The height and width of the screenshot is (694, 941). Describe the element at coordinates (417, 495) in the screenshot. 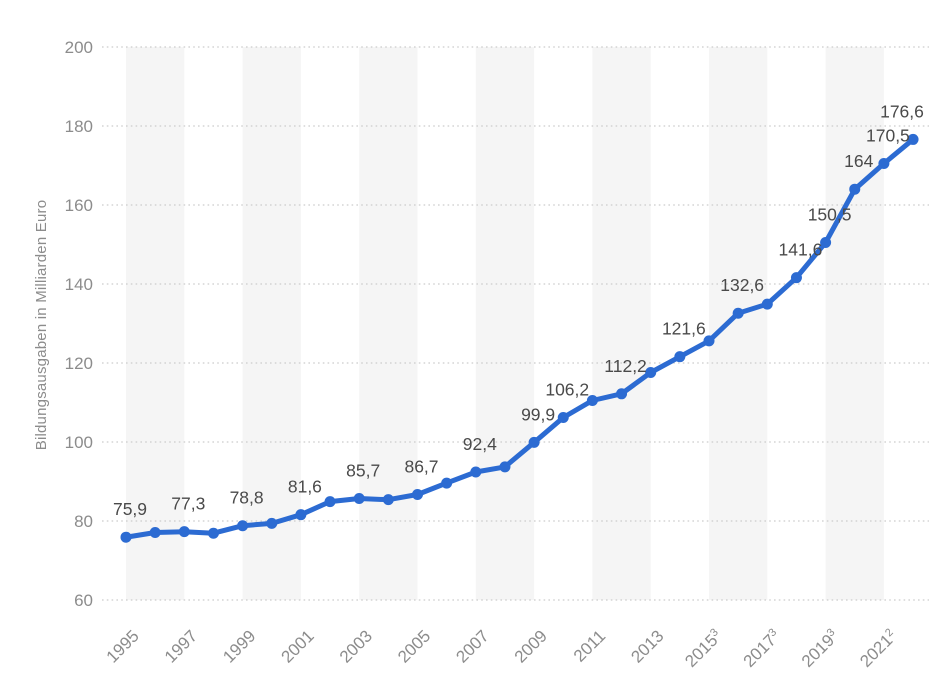

I see `data-point-2005` at that location.